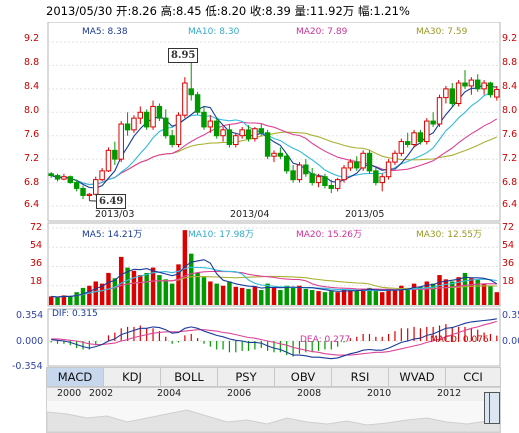 This screenshot has height=433, width=519. I want to click on vol-ma30-label: MA30: 12.55万, so click(449, 235).